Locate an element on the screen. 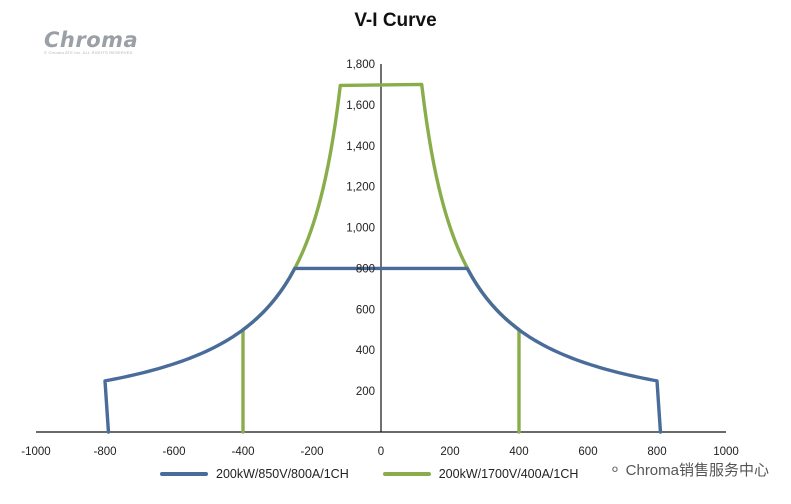 Image resolution: width=791 pixels, height=504 pixels. x-tick-label: 0 is located at coordinates (381, 452).